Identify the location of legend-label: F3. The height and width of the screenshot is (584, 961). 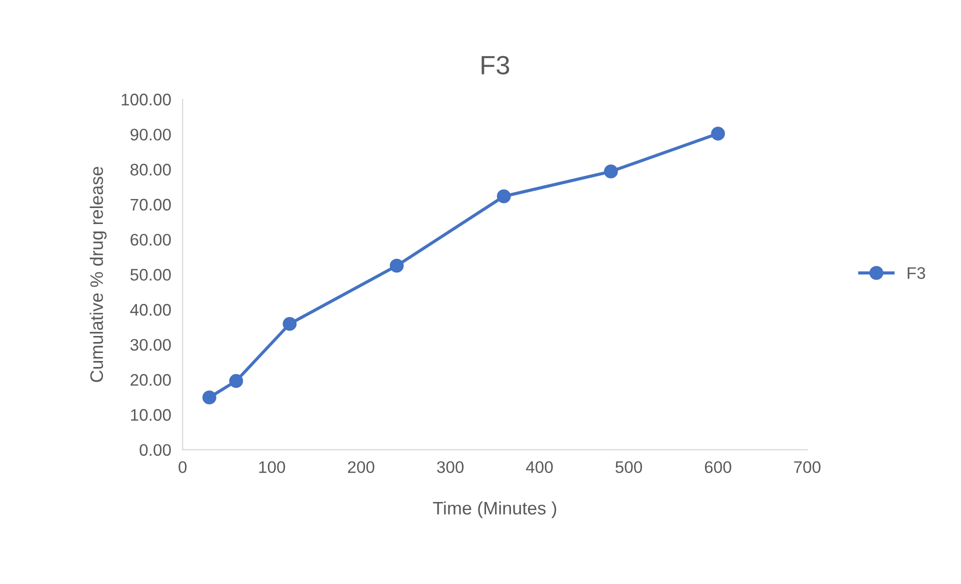
(917, 273).